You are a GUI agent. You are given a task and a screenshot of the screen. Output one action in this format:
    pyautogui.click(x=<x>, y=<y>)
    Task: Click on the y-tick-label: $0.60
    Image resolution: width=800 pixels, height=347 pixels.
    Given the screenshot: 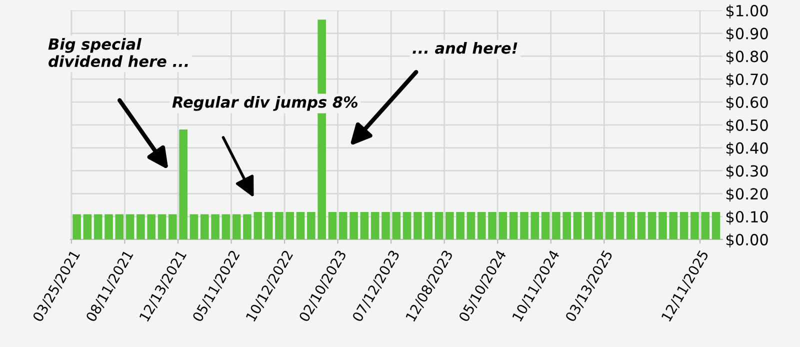 What is the action you would take?
    pyautogui.click(x=747, y=103)
    